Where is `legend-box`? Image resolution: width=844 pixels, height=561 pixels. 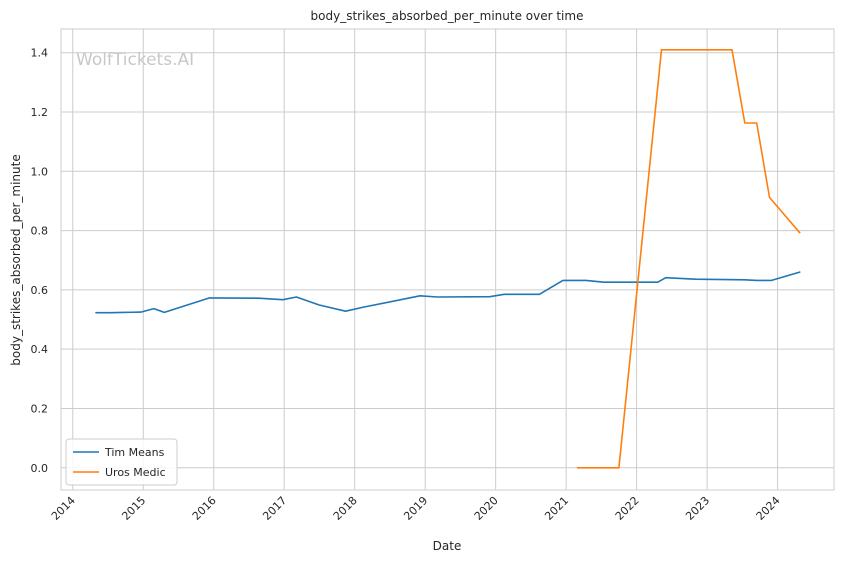
legend-box is located at coordinates (121, 462).